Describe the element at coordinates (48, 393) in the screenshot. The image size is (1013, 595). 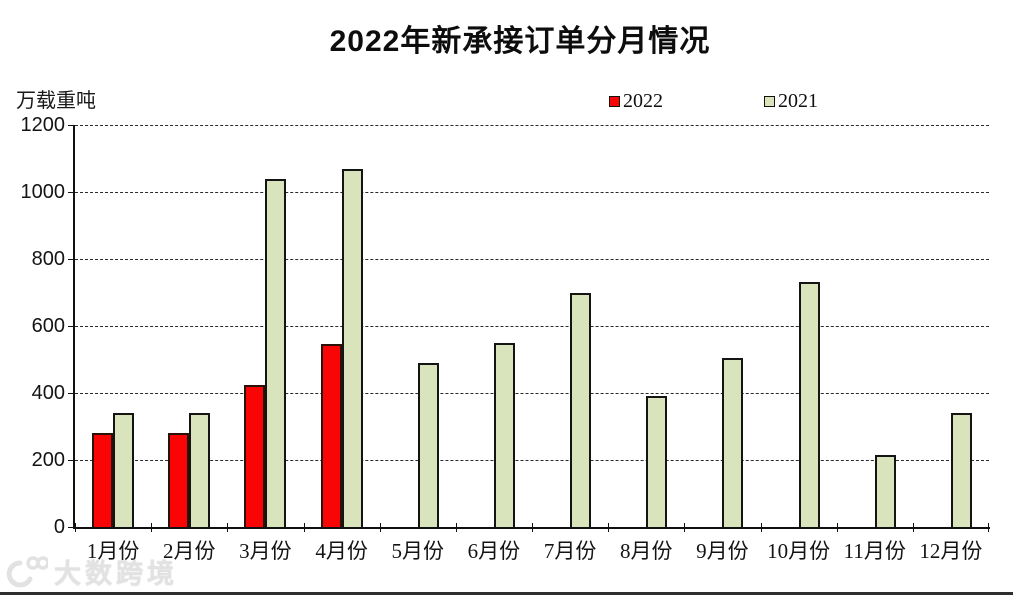
I see `y-tick-label-400: 400` at that location.